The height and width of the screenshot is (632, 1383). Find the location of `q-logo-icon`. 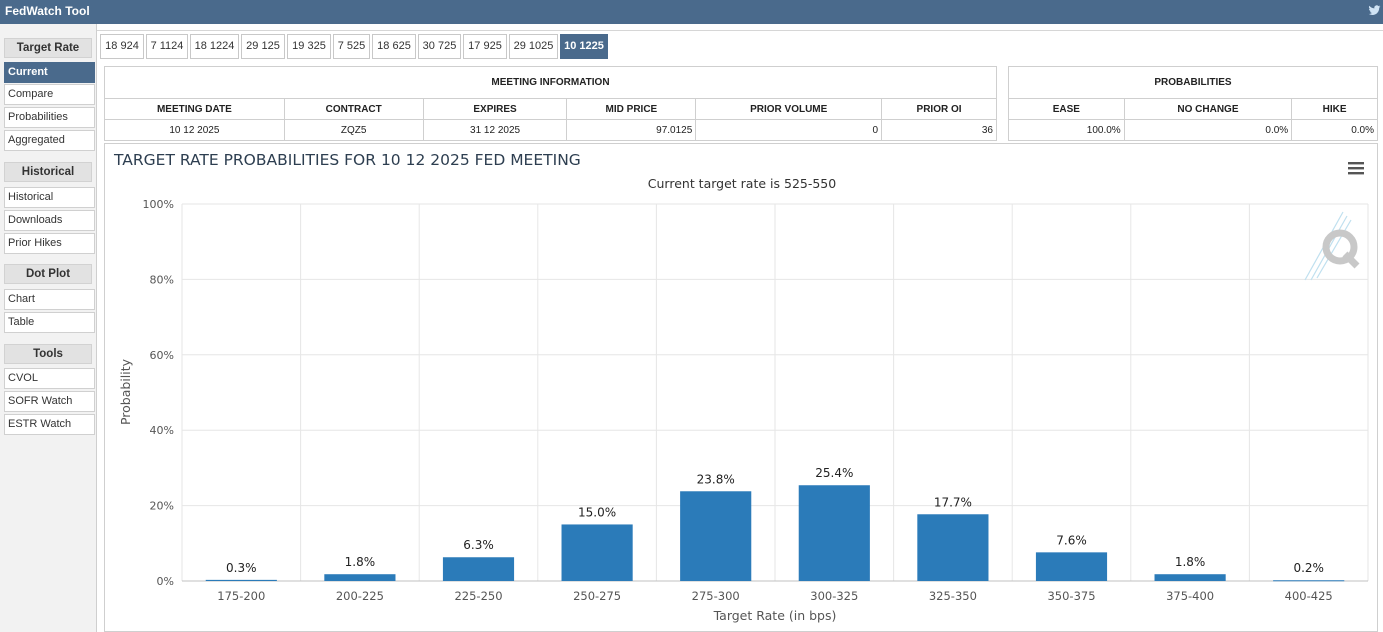

q-logo-icon is located at coordinates (1332, 246).